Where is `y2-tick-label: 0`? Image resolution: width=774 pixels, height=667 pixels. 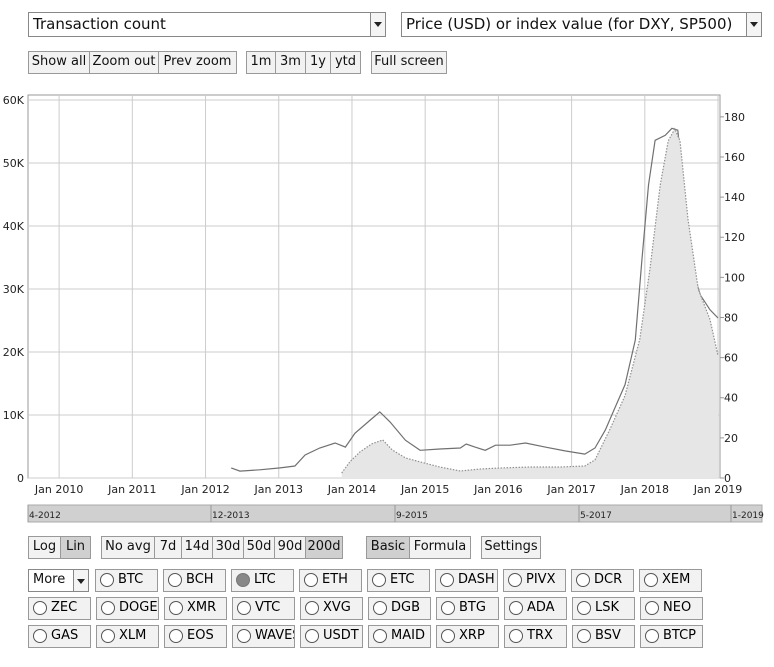
y2-tick-label: 0 is located at coordinates (727, 478).